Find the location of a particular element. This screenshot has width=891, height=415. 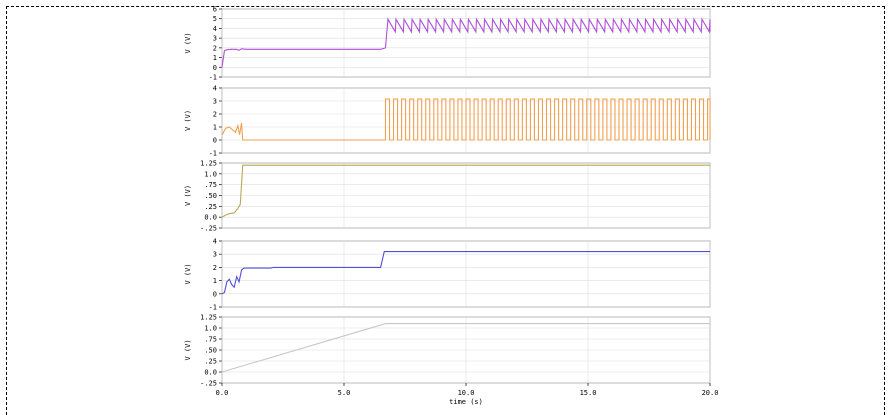

panel-1-ytick-label: 5 is located at coordinates (215, 19).